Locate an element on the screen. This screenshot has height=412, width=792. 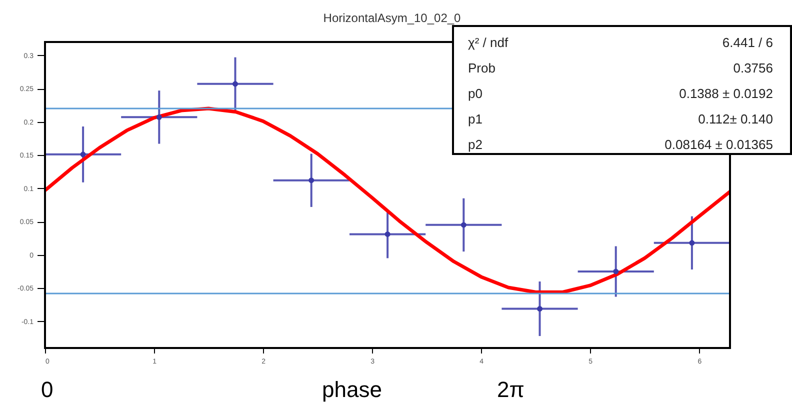
annotation: 6.441 / 6 is located at coordinates (747, 42).